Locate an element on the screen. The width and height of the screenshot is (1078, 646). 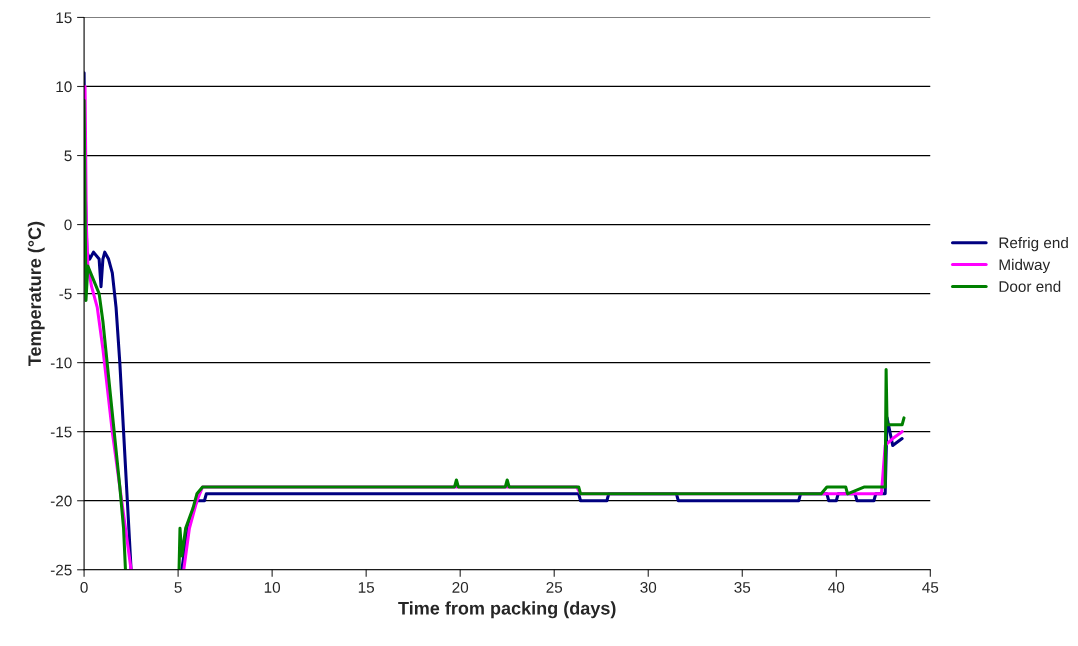
y-tick-label: 15 is located at coordinates (64, 18).